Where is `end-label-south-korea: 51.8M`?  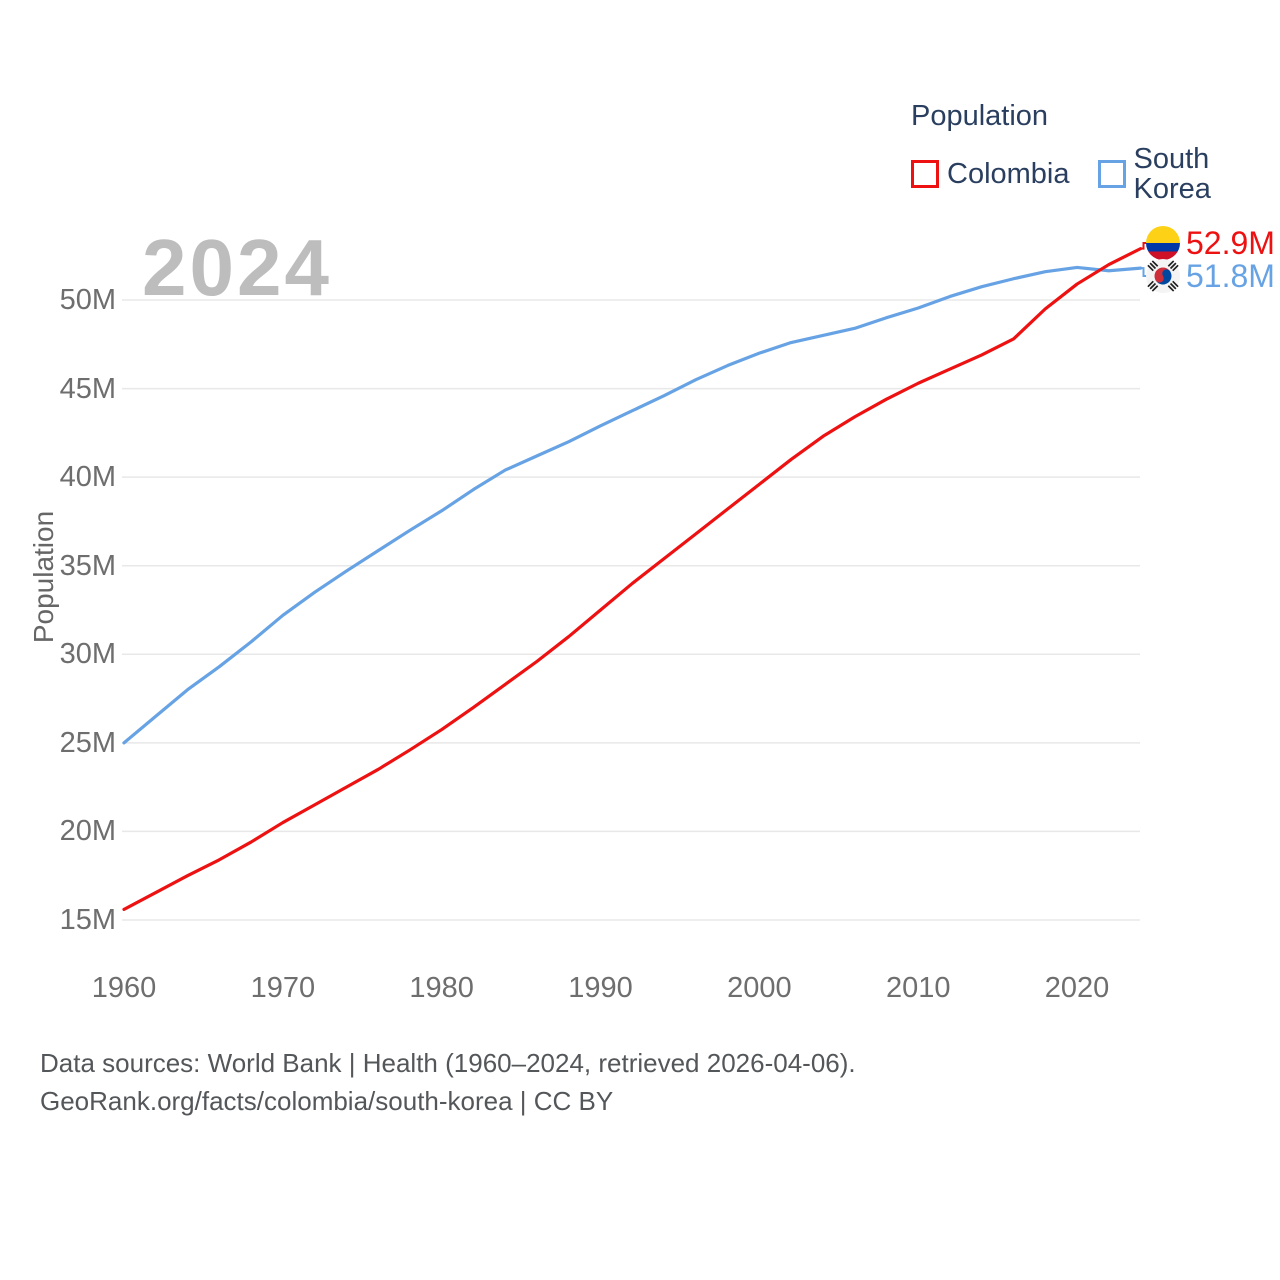
end-label-south-korea: 51.8M is located at coordinates (1210, 276).